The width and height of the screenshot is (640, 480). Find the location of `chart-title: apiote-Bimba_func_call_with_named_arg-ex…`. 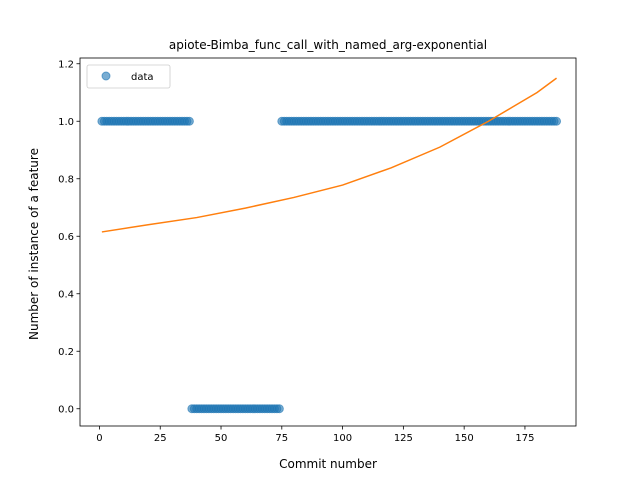

chart-title: apiote-Bimba_func_call_with_named_arg-ex… is located at coordinates (328, 45).